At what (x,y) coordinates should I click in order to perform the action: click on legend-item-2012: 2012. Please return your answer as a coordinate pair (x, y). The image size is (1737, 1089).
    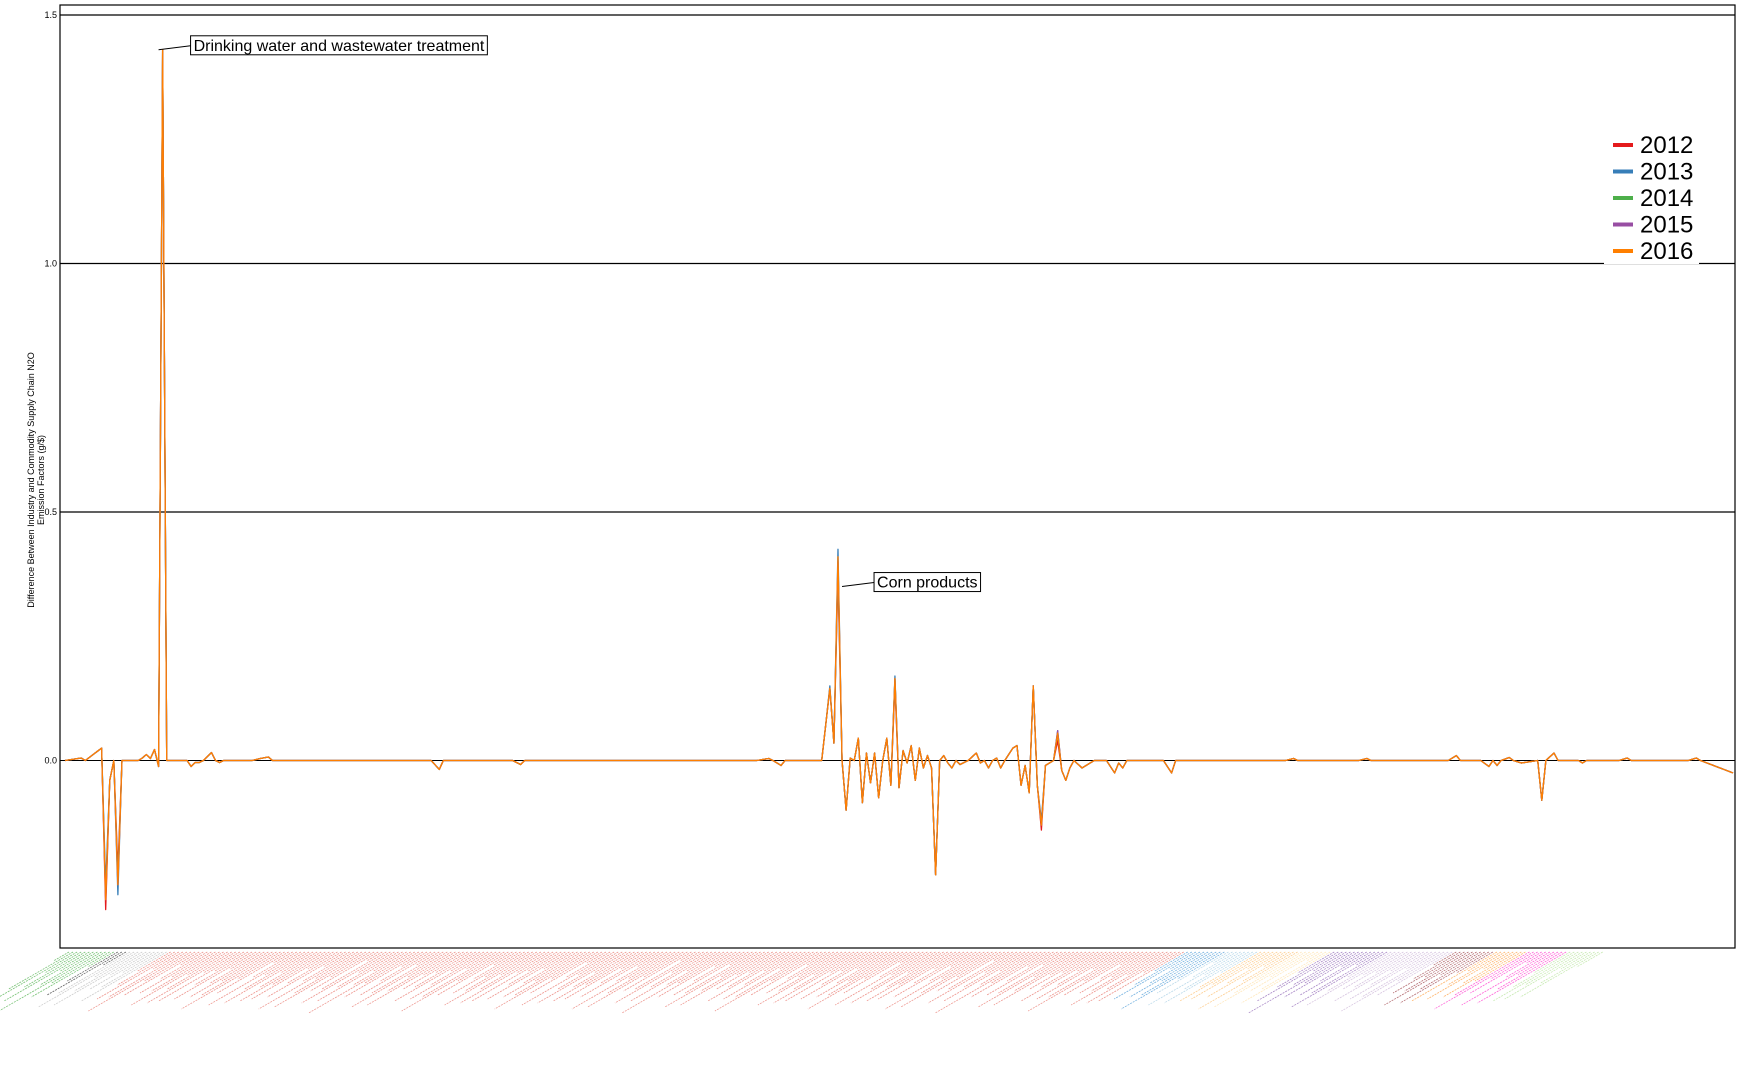
    Looking at the image, I should click on (1653, 145).